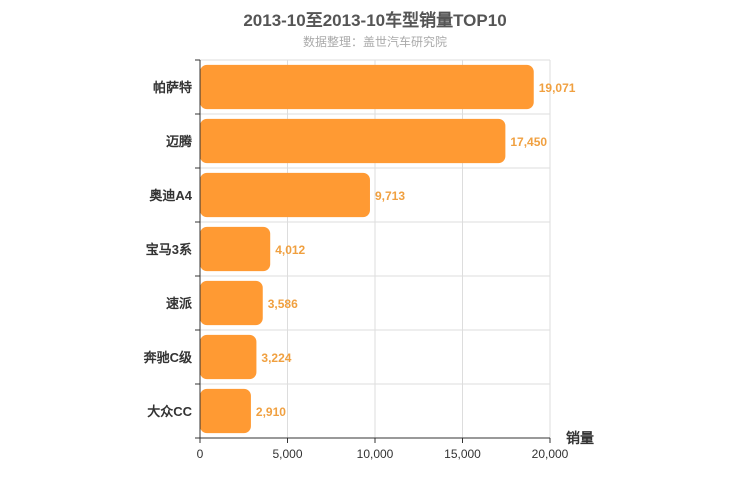 This screenshot has height=500, width=750. Describe the element at coordinates (557, 88) in the screenshot. I see `data-label: 19,071` at that location.